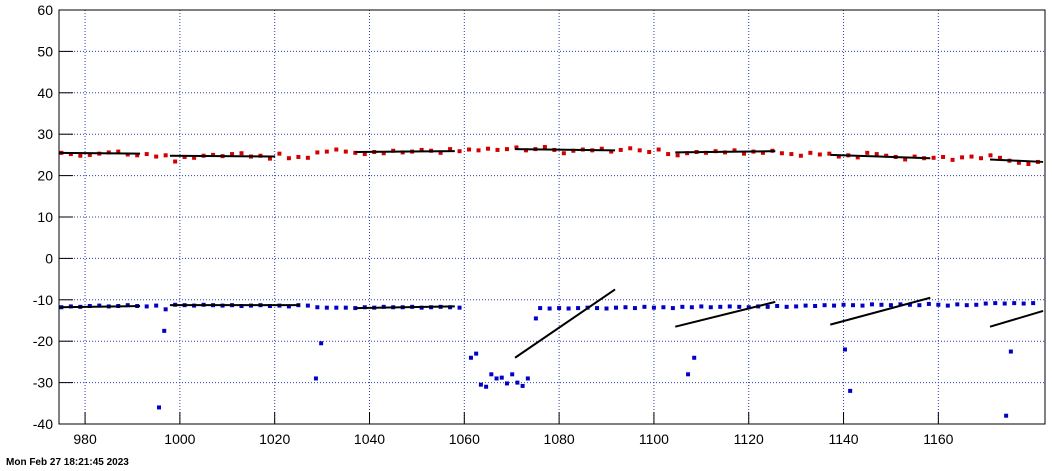  Describe the element at coordinates (369, 439) in the screenshot. I see `x-tick-label: 1040` at that location.